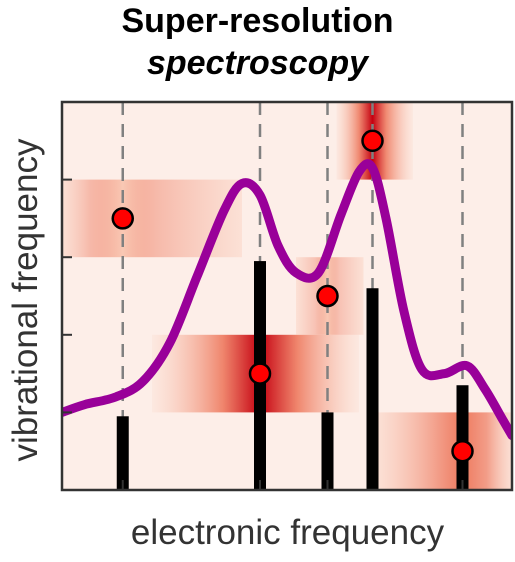 This screenshot has width=515, height=562. Describe the element at coordinates (287, 532) in the screenshot. I see `x-axis-label: electronic frequency` at that location.